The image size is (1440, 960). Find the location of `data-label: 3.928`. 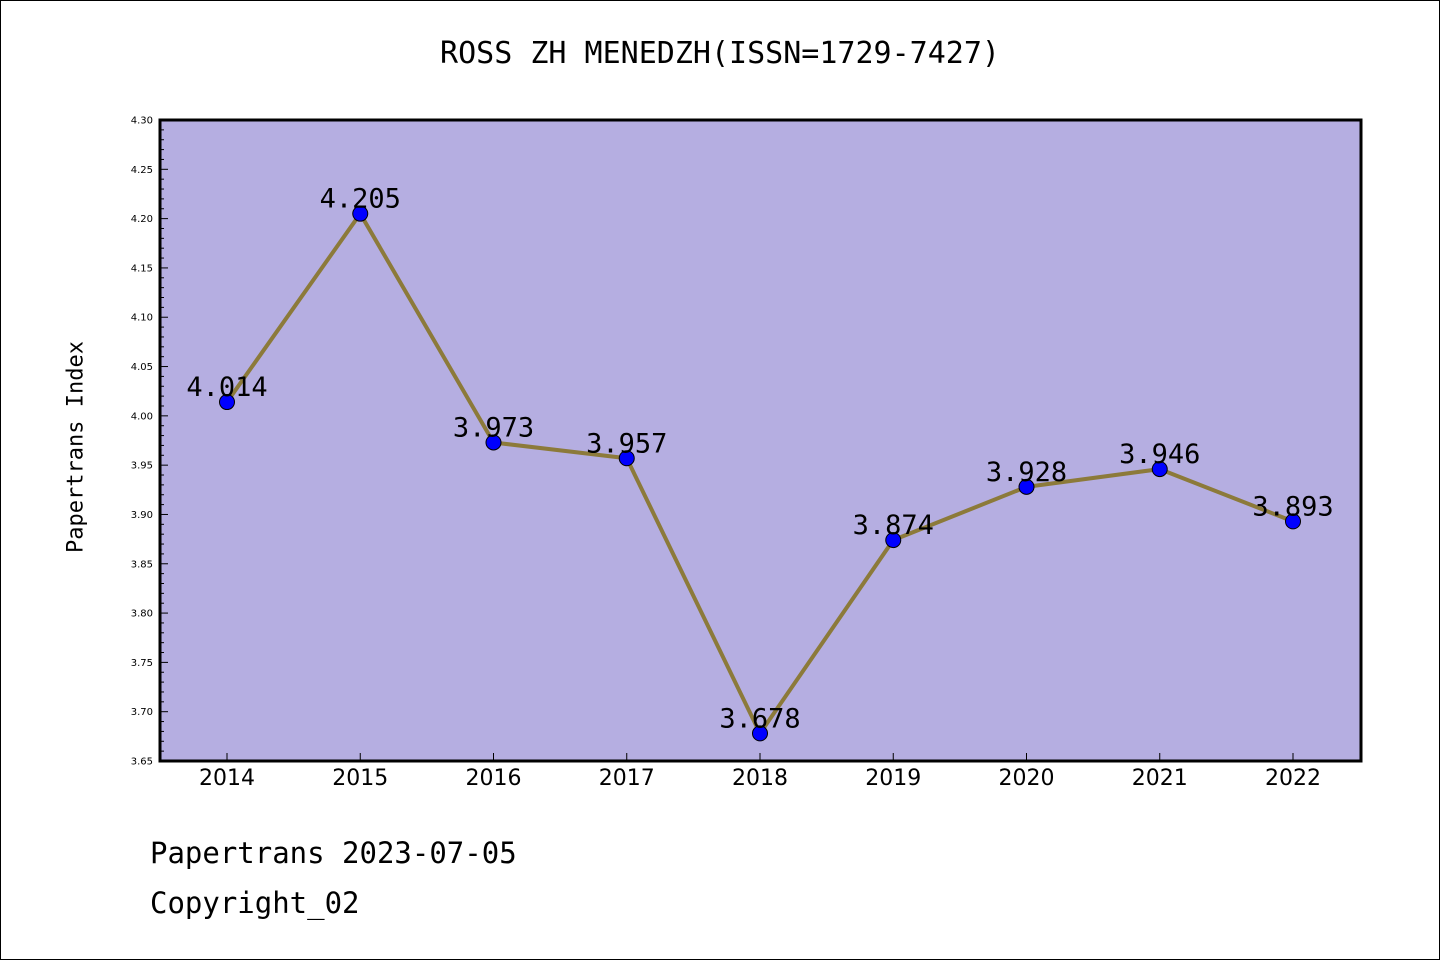

data-label: 3.928 is located at coordinates (1026, 472).